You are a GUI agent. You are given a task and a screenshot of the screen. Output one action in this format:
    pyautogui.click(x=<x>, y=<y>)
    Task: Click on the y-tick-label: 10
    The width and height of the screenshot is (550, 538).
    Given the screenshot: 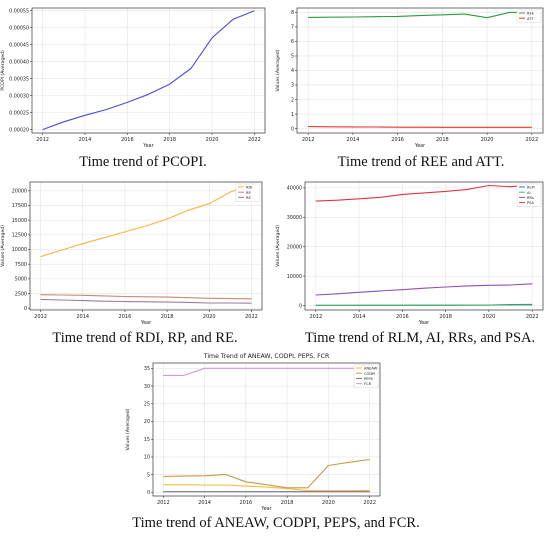 What is the action you would take?
    pyautogui.click(x=147, y=458)
    